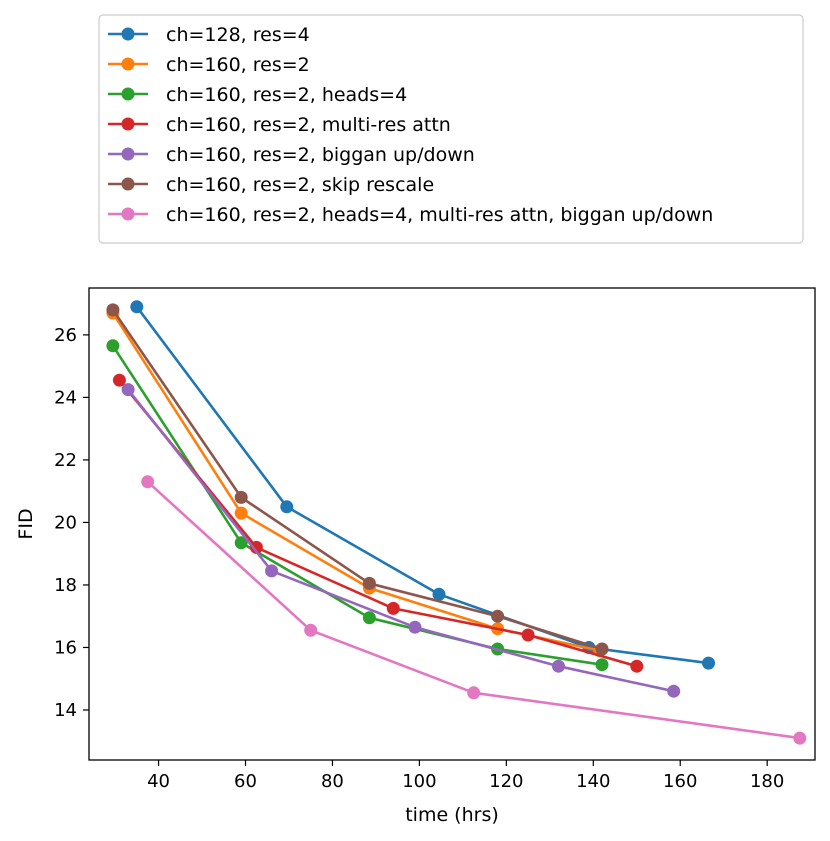 The height and width of the screenshot is (841, 830). I want to click on legend-label: ch=128, res=4, so click(238, 35).